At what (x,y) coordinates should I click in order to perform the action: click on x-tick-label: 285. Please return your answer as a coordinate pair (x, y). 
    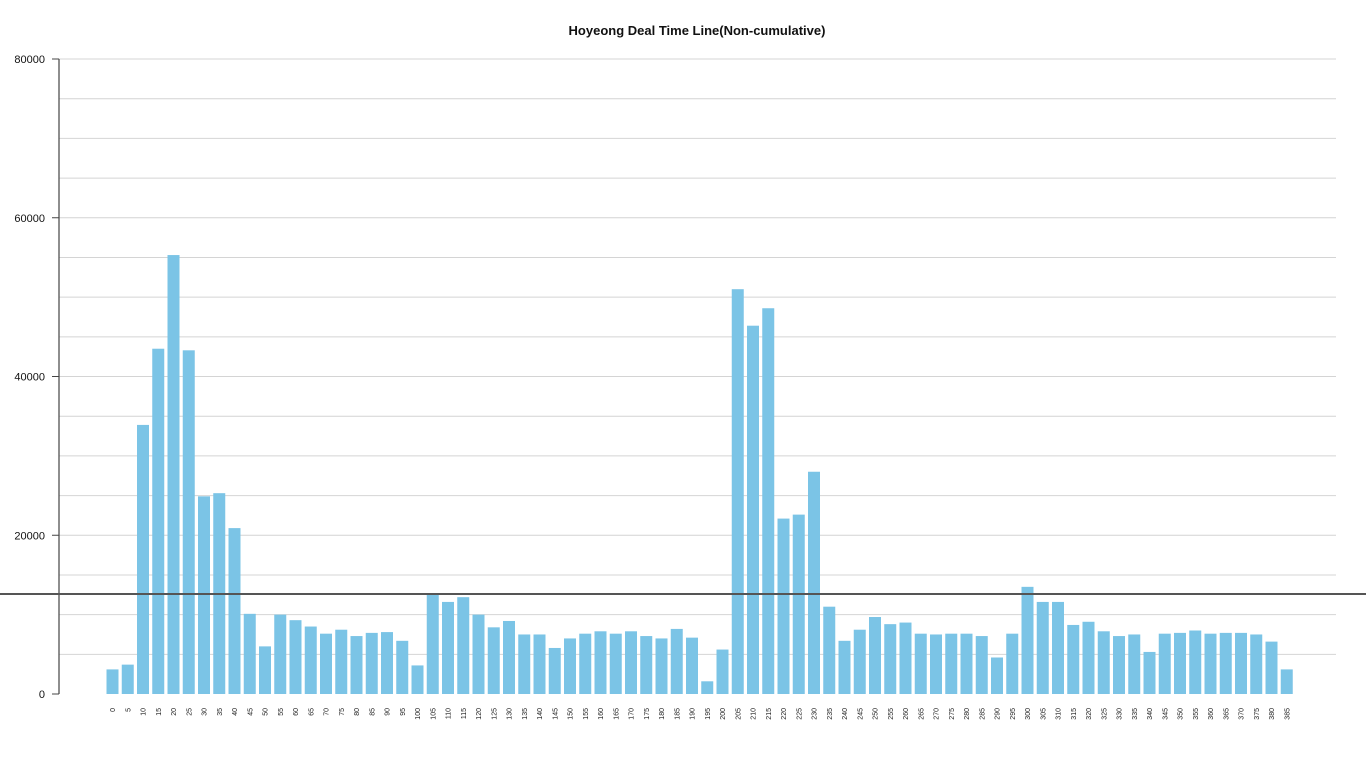
    Looking at the image, I should click on (982, 714).